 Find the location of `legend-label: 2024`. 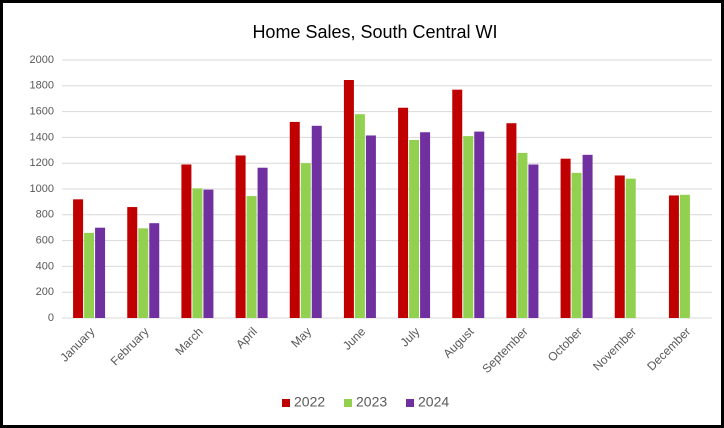

legend-label: 2024 is located at coordinates (433, 402).